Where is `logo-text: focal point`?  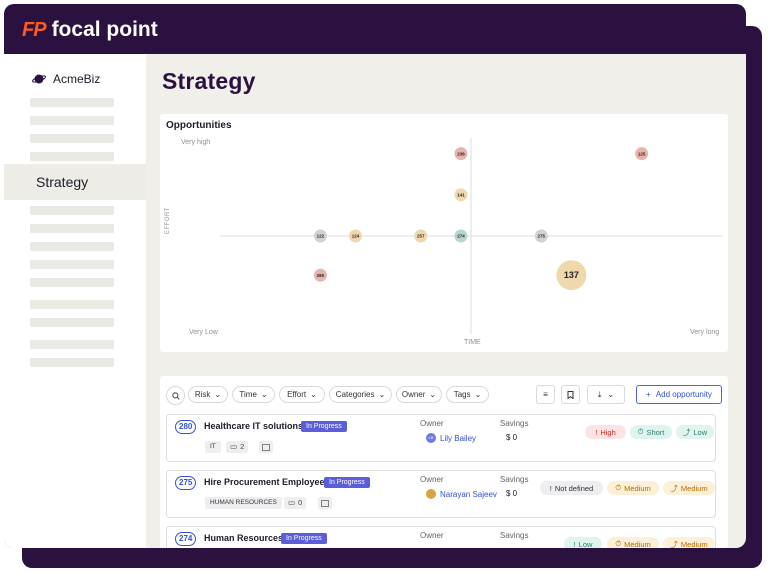 logo-text: focal point is located at coordinates (104, 29).